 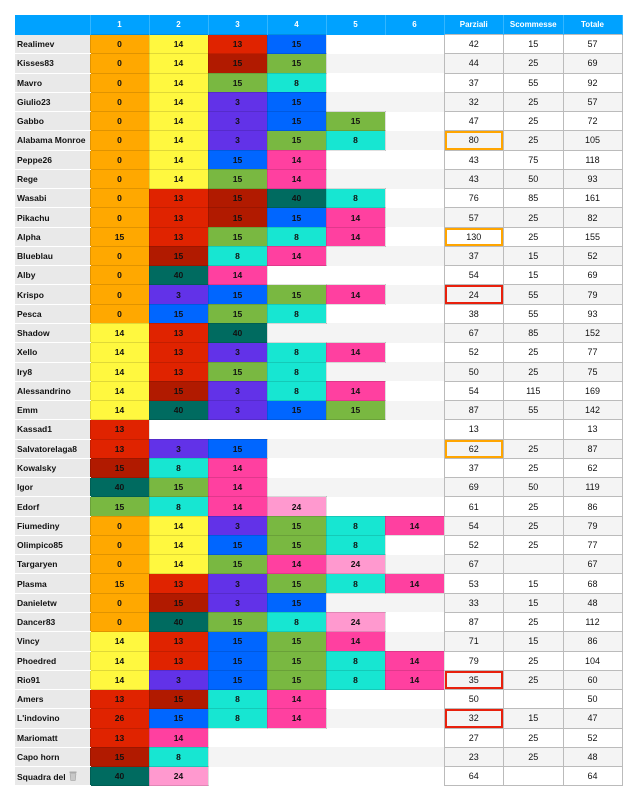 I want to click on parziali-cell: 130, so click(x=473, y=236).